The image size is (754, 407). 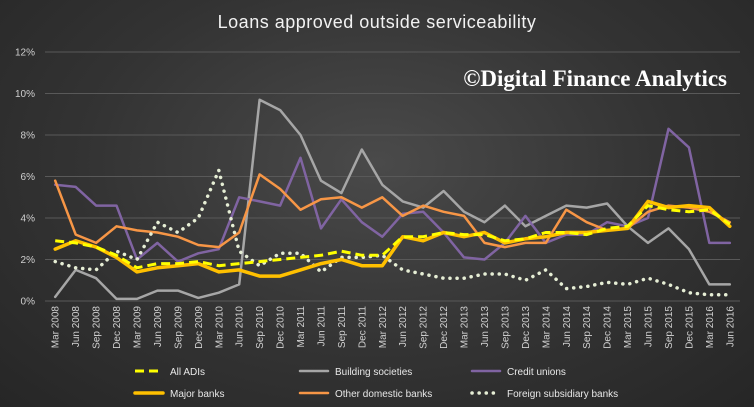 What do you see at coordinates (562, 394) in the screenshot?
I see `legend-label-foreign-subsidiary-banks: Foreign subsidiary banks` at bounding box center [562, 394].